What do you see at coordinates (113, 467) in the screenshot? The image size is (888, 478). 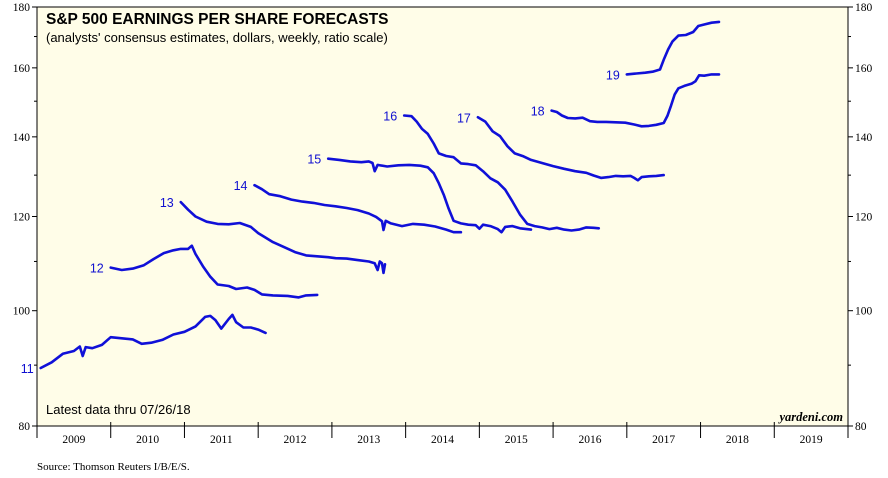 I see `source-note: Source: Thomson Reuters I/B/E/S.` at bounding box center [113, 467].